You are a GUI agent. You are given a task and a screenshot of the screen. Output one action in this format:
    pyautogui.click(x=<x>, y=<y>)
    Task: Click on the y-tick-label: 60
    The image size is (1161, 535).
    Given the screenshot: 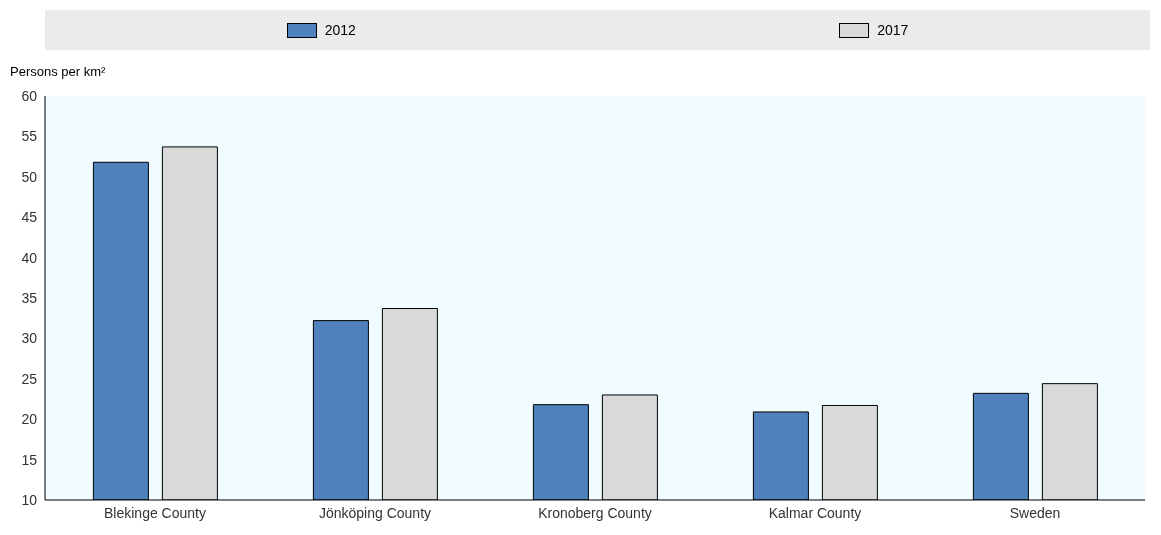 What is the action you would take?
    pyautogui.click(x=29, y=95)
    